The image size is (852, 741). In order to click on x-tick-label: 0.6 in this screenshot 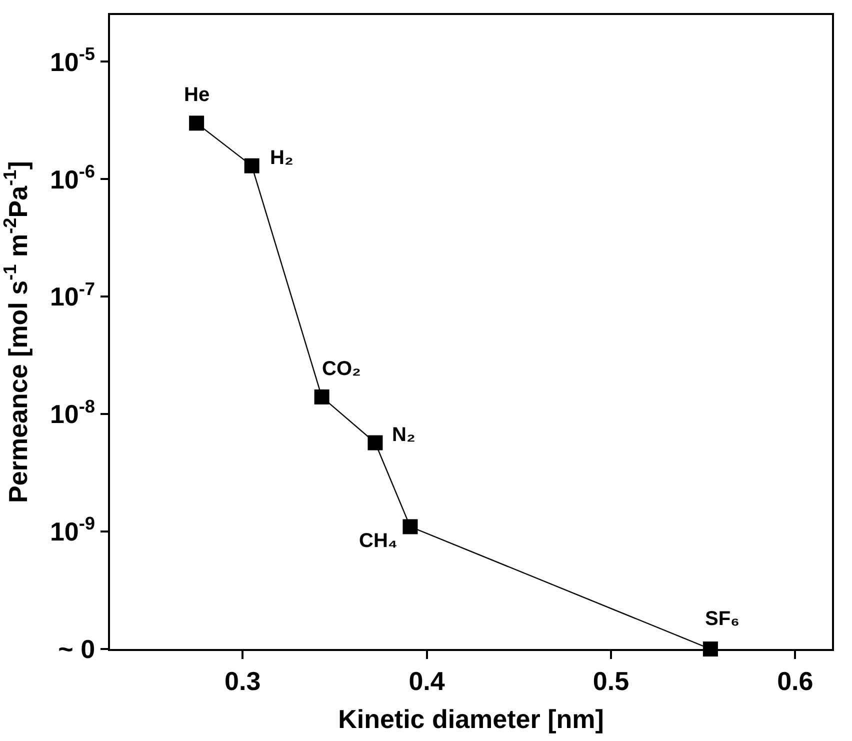, I will do `click(795, 681)`.